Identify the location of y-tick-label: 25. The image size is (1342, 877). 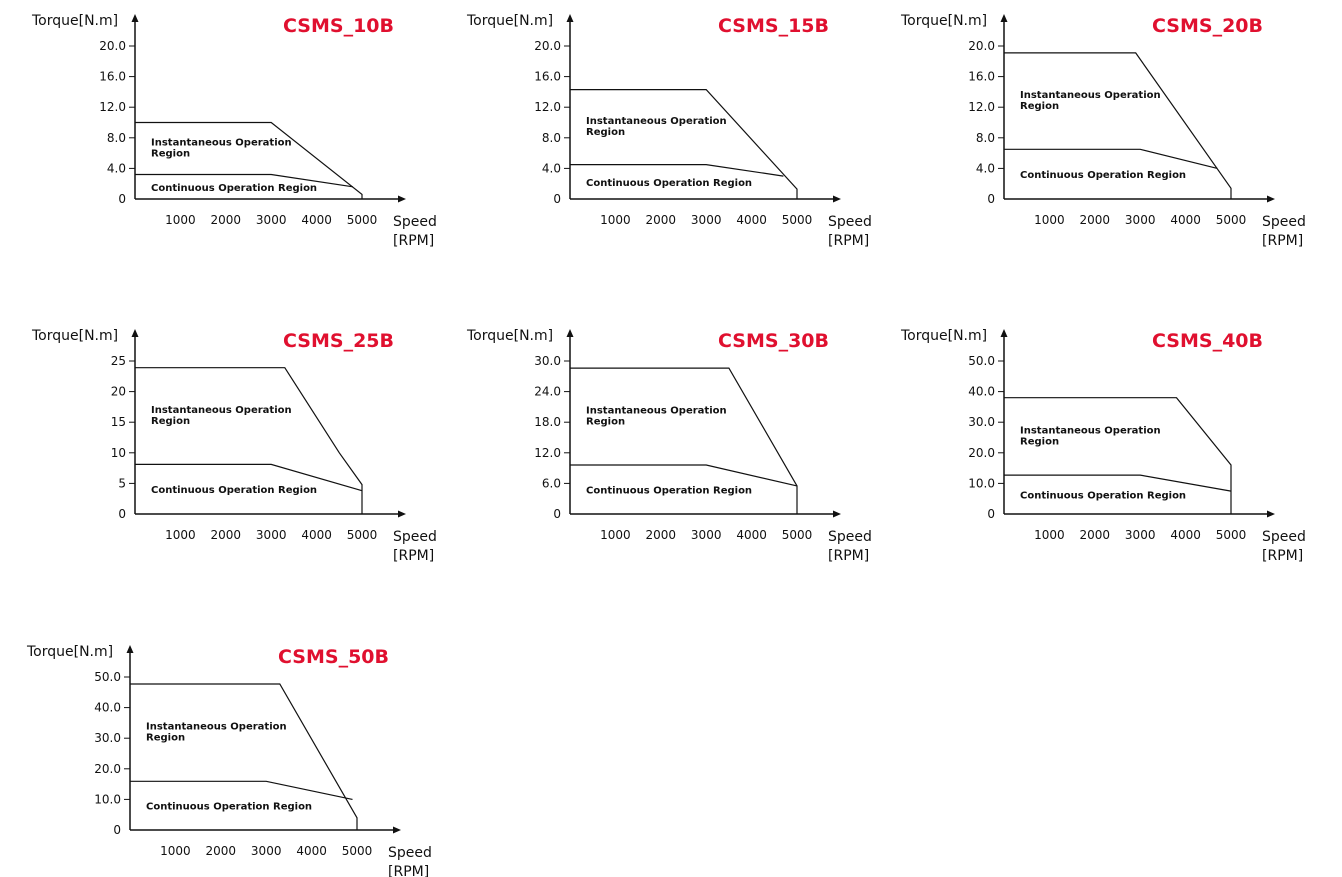
(118, 361).